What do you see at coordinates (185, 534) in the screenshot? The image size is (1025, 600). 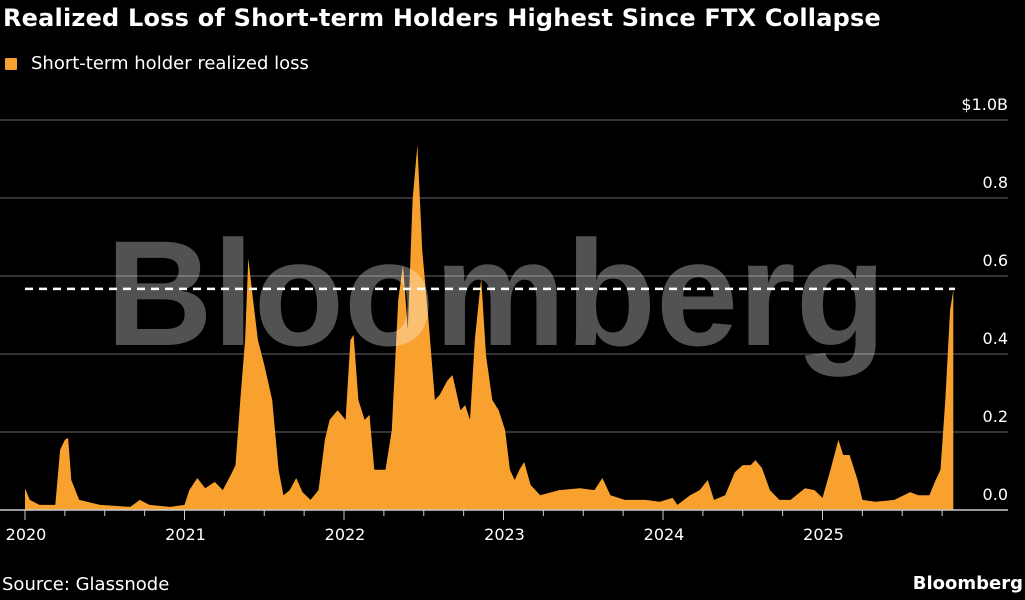 I see `x-tick-label: 2021` at bounding box center [185, 534].